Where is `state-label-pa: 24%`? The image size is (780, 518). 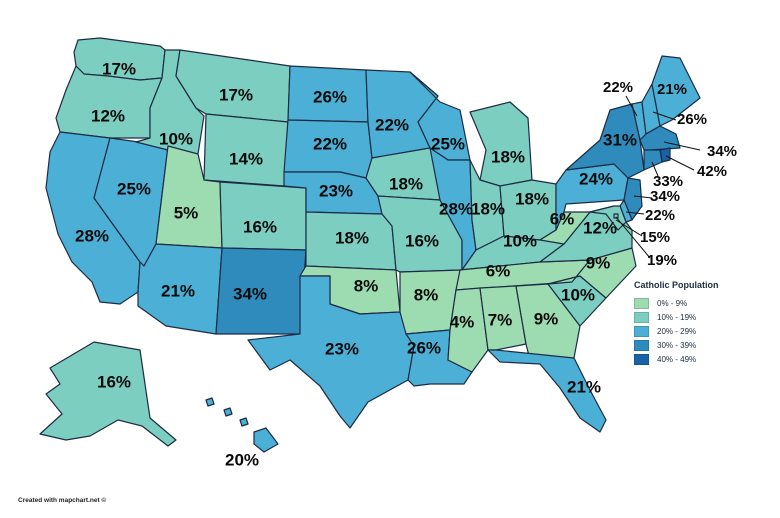 state-label-pa: 24% is located at coordinates (596, 178).